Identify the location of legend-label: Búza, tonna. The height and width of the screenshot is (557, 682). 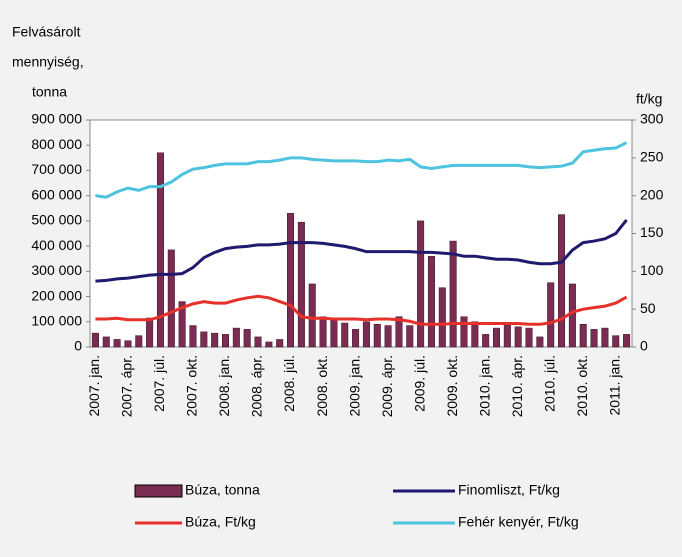
(222, 490).